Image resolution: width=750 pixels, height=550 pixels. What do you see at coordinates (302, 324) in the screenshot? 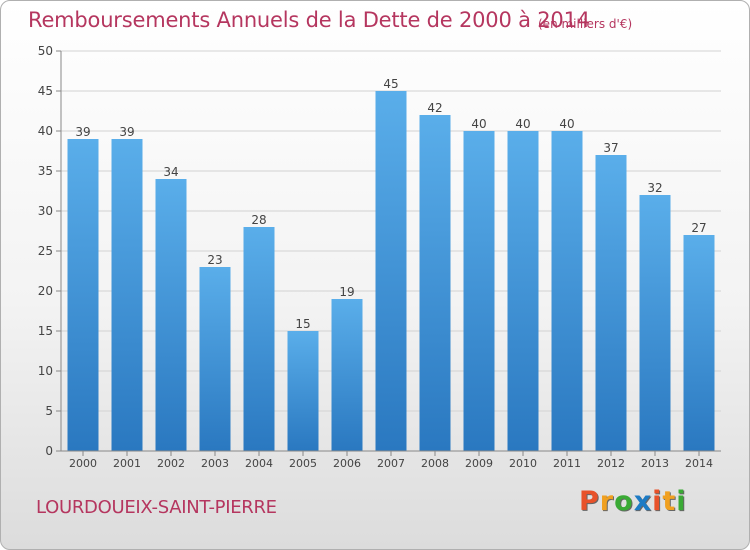
I see `bar-value-label: 15` at bounding box center [302, 324].